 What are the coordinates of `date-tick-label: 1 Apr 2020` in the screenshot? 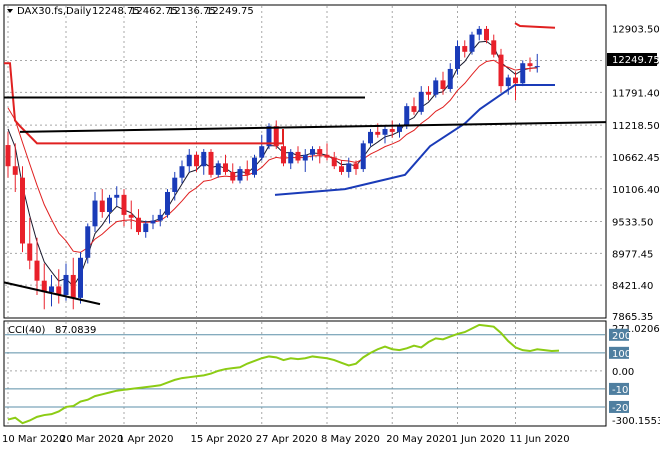 It's located at (145, 439).